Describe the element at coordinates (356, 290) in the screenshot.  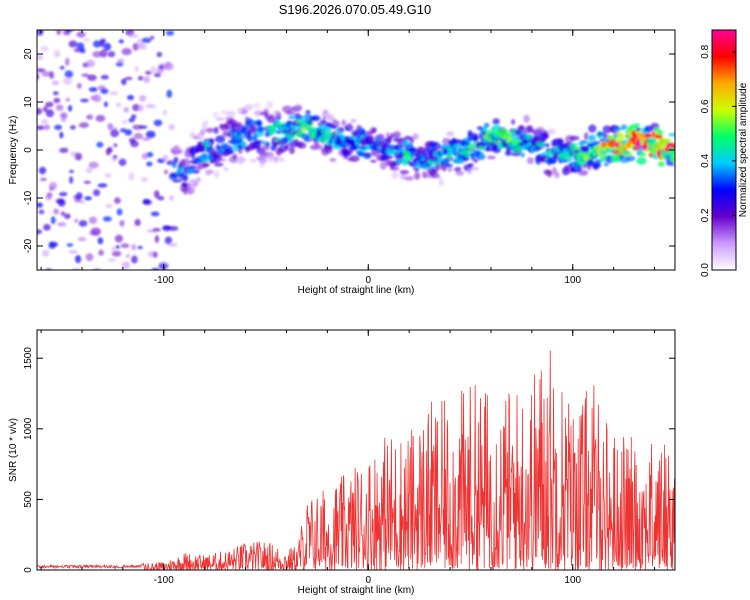
I see `spectrogram-xlabel: Height of straight line (km)` at that location.